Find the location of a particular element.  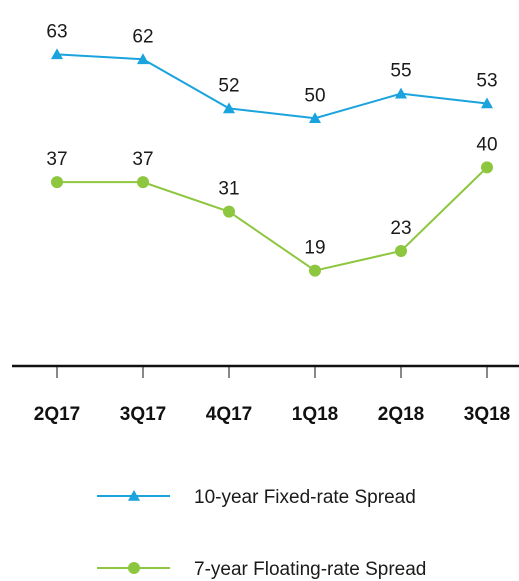

data-label: 50 is located at coordinates (314, 95).